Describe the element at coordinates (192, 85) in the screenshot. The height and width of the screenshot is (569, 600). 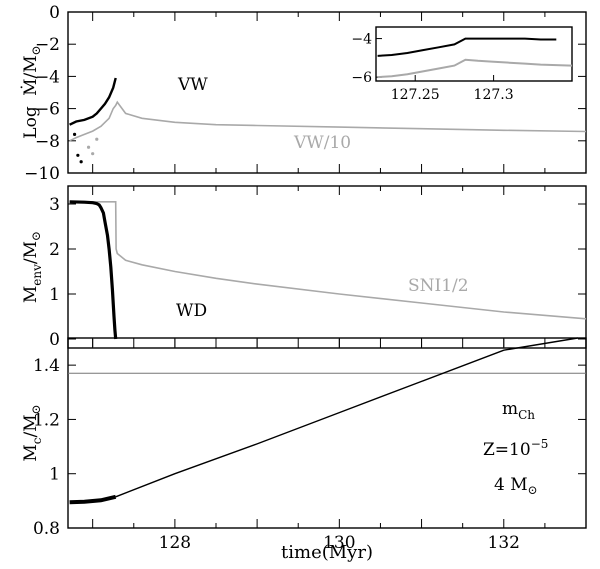
I see `annotation-vw: VW` at that location.